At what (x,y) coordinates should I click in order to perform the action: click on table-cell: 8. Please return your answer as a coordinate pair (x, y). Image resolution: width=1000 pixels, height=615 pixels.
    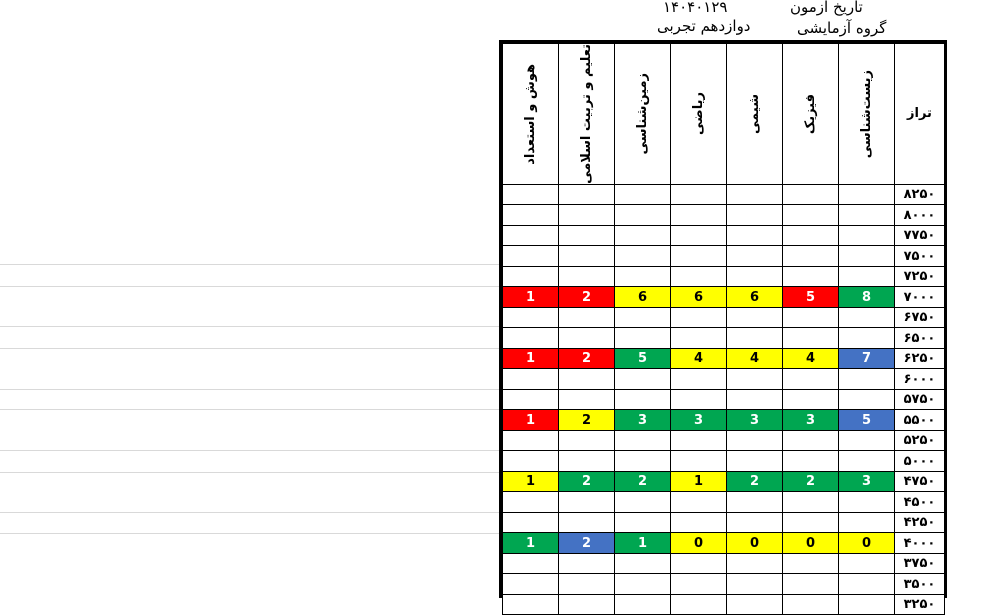
    Looking at the image, I should click on (866, 297).